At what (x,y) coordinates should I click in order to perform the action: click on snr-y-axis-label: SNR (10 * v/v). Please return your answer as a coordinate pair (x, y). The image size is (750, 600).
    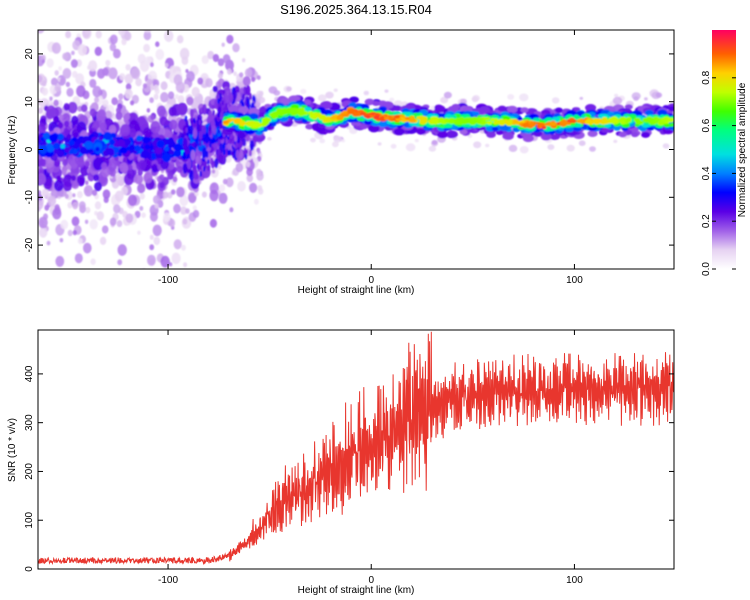
    Looking at the image, I should click on (12, 450).